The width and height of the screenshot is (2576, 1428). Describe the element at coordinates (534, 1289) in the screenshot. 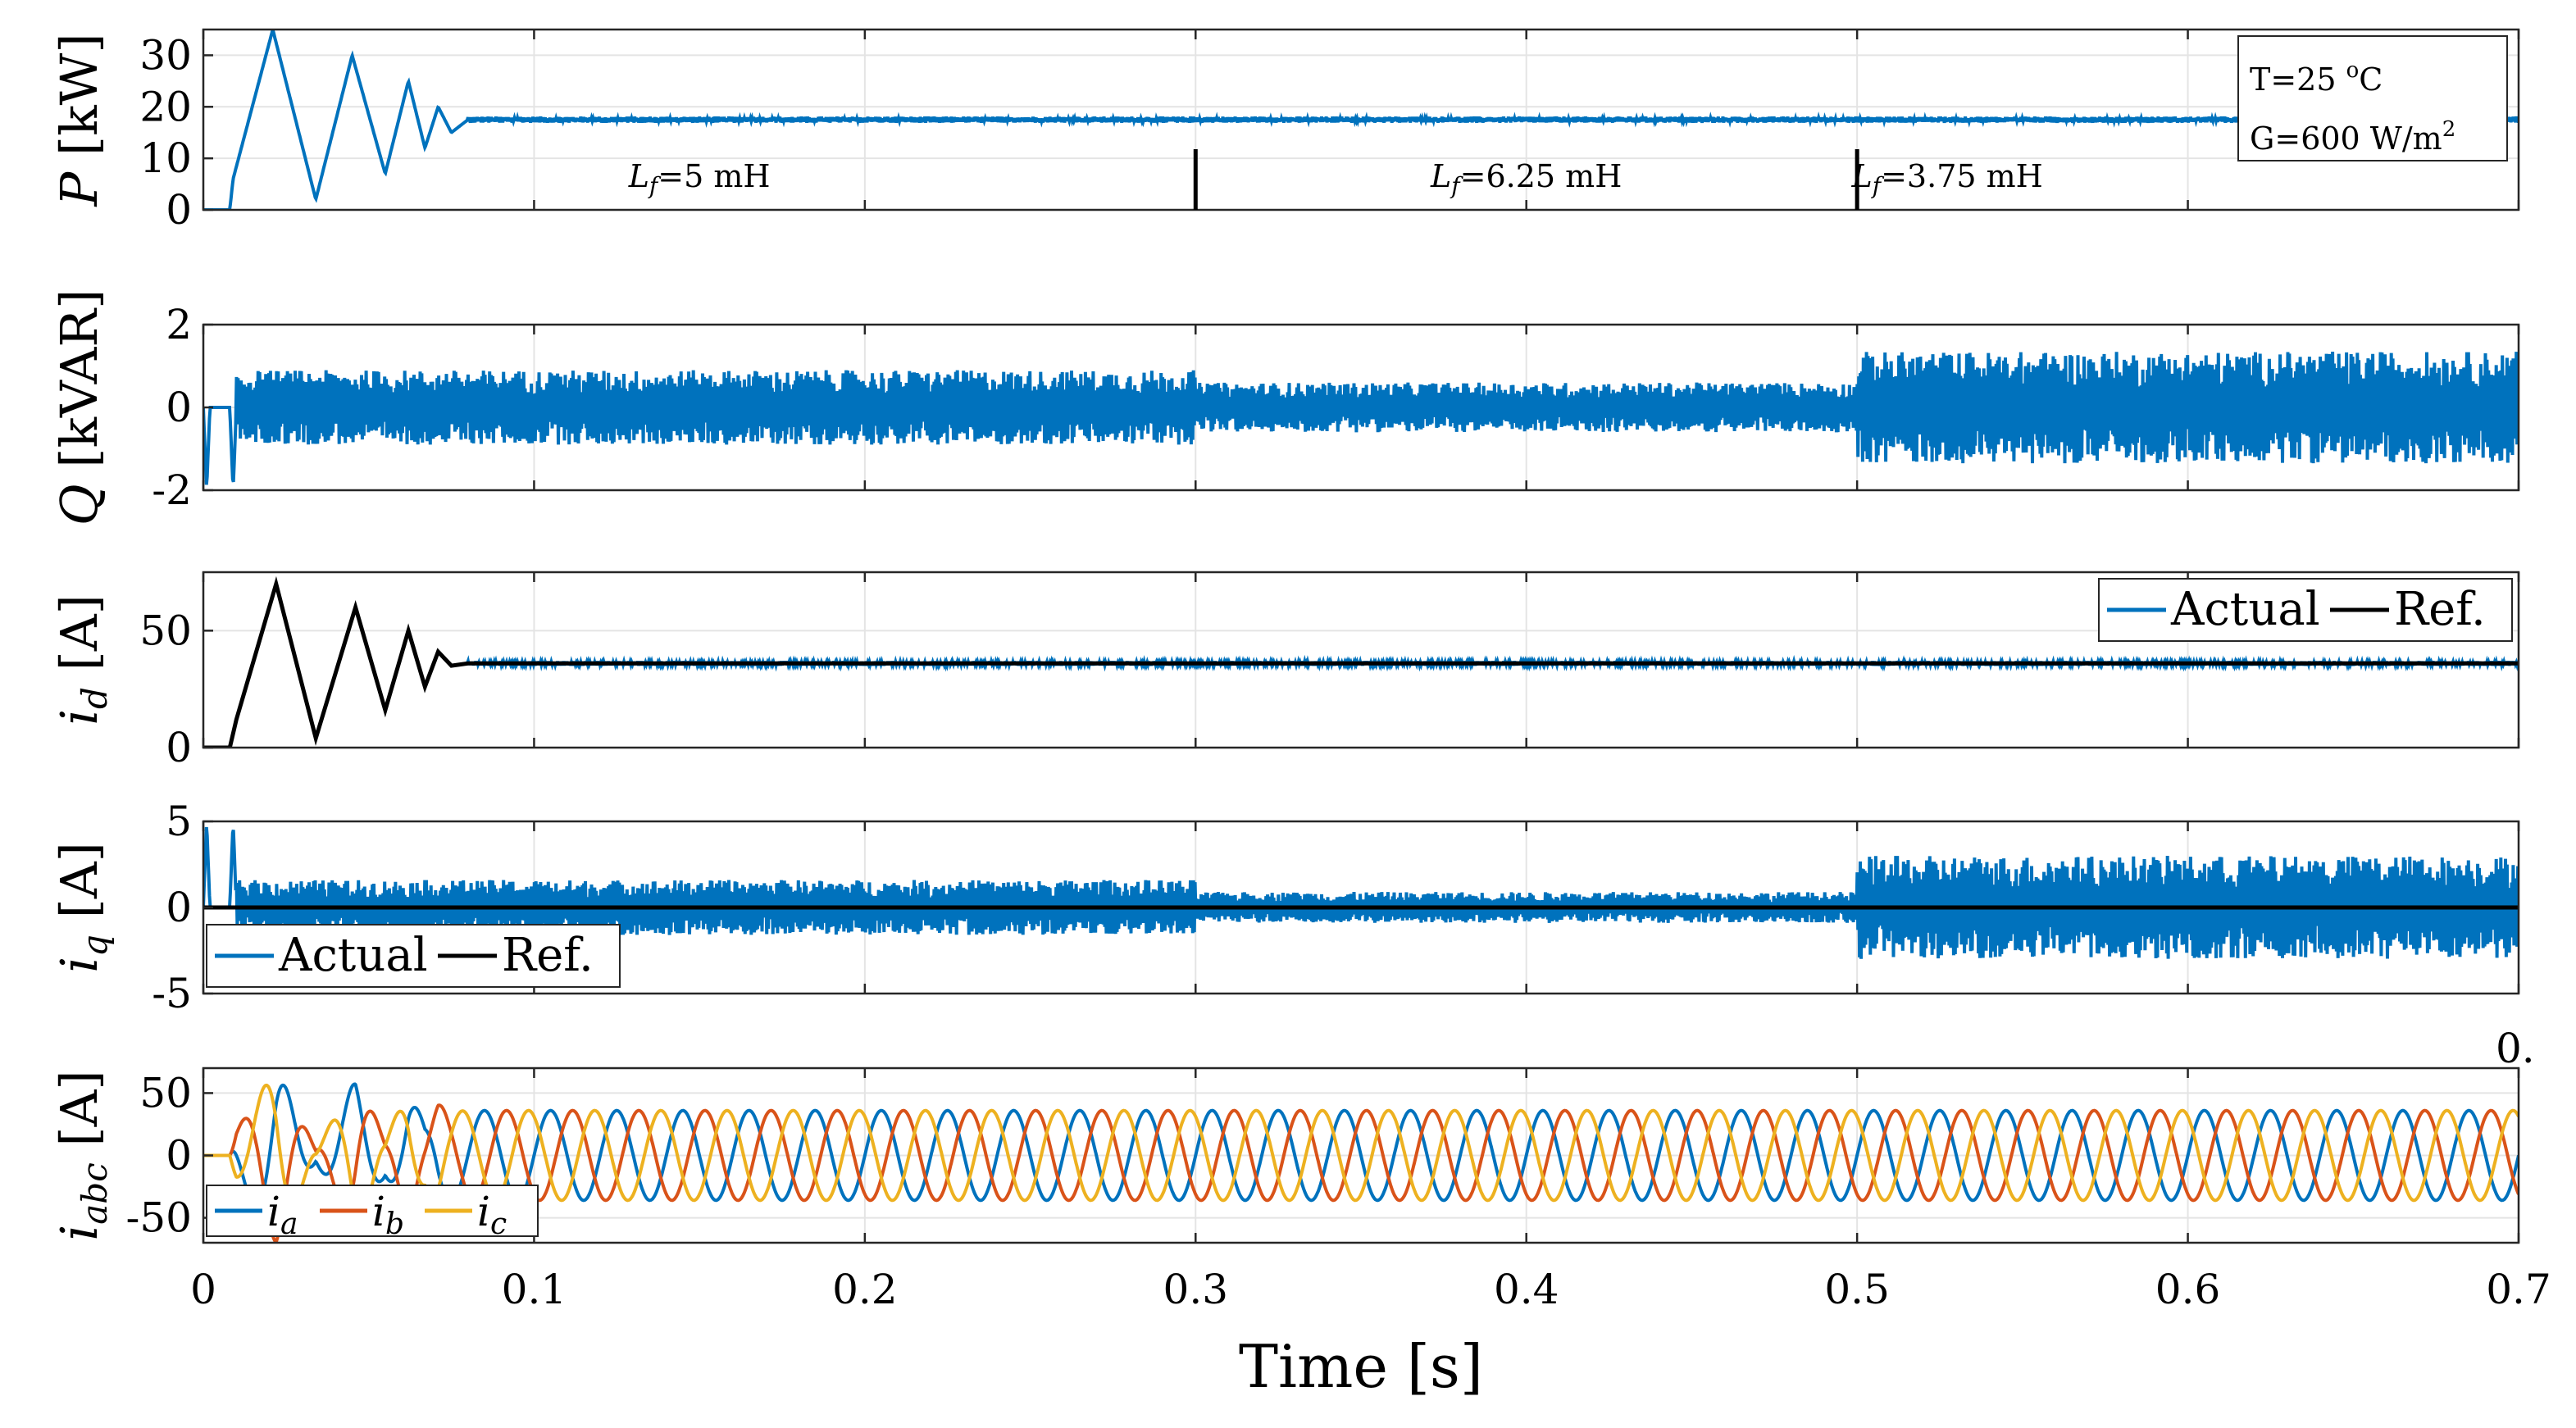

I see `x-tick-label: 0.1` at that location.